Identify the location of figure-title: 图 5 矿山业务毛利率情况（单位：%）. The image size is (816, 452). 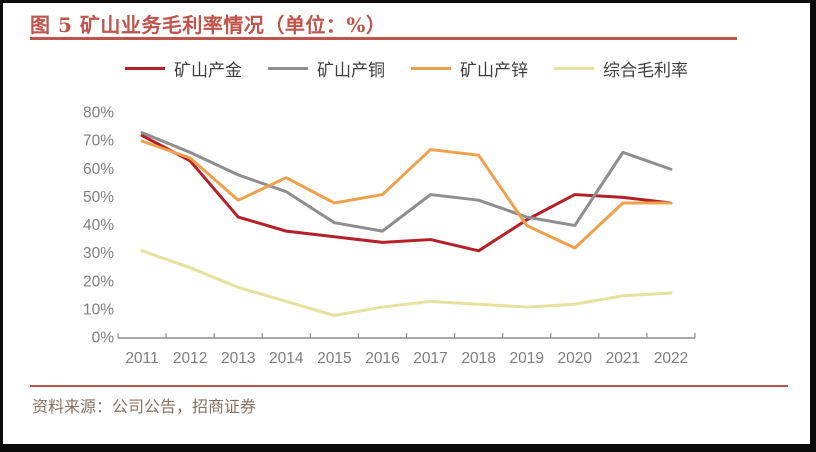
(208, 25).